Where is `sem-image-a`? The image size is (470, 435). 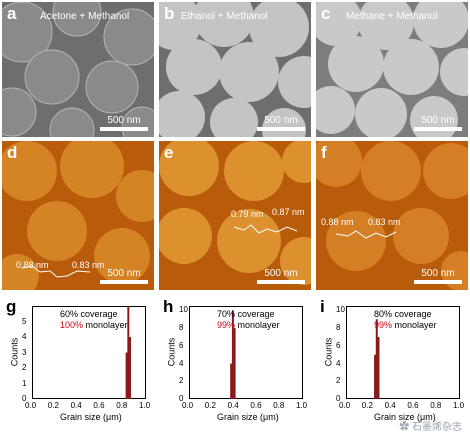 sem-image-a is located at coordinates (78, 69).